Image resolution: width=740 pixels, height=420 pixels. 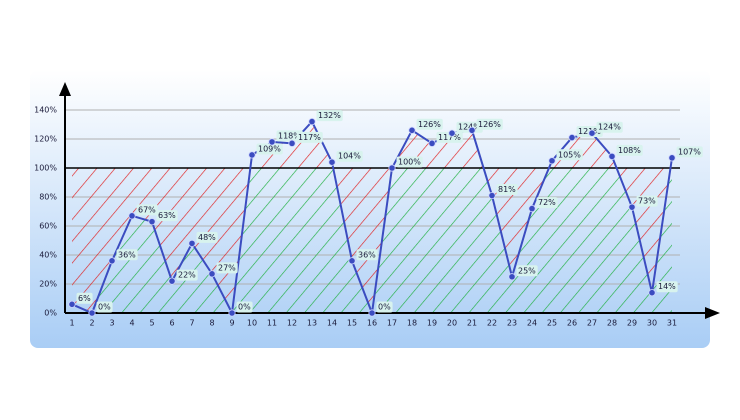 I want to click on y-tick-label: 0%, so click(x=50, y=313).